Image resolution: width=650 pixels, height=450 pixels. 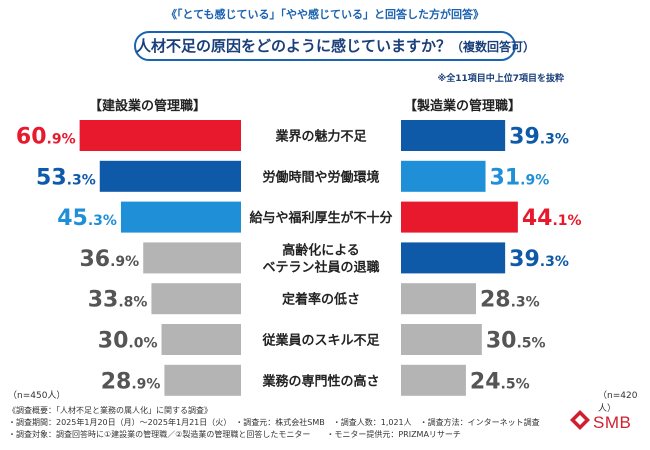 I want to click on right-value-label-2: 31.9%, so click(x=520, y=177).